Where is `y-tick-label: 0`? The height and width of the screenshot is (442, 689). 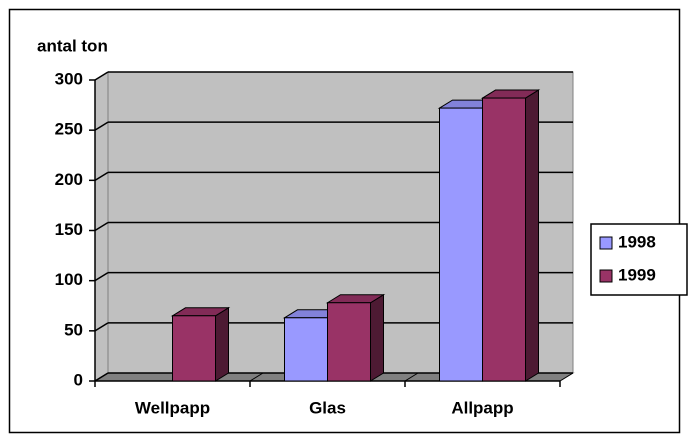
y-tick-label: 0 is located at coordinates (78, 379).